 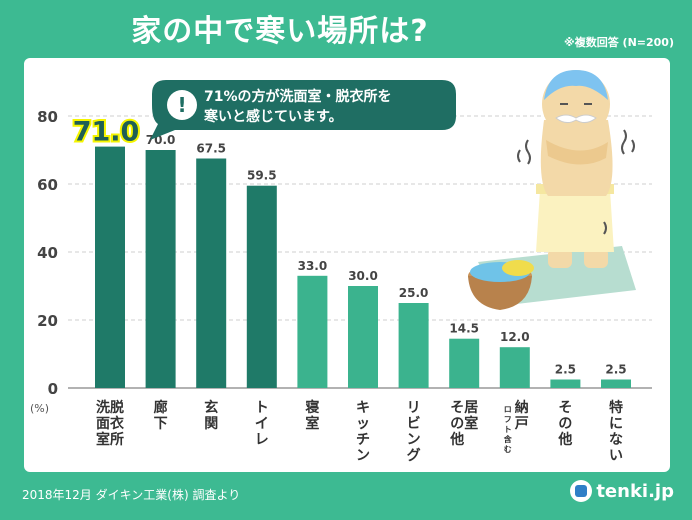 What do you see at coordinates (131, 495) in the screenshot?
I see `source-note: 2018年12月 ダイキン工業(株) 調査より` at bounding box center [131, 495].